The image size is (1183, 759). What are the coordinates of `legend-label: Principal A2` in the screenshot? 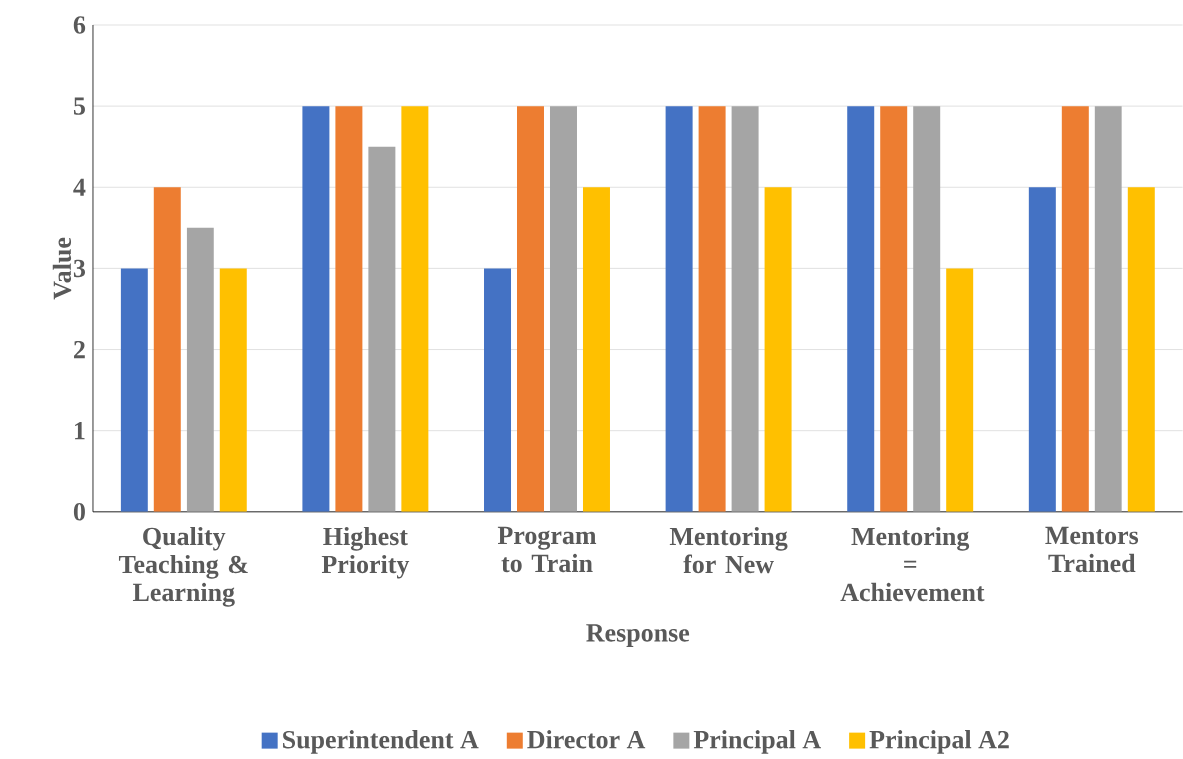 It's located at (939, 742).